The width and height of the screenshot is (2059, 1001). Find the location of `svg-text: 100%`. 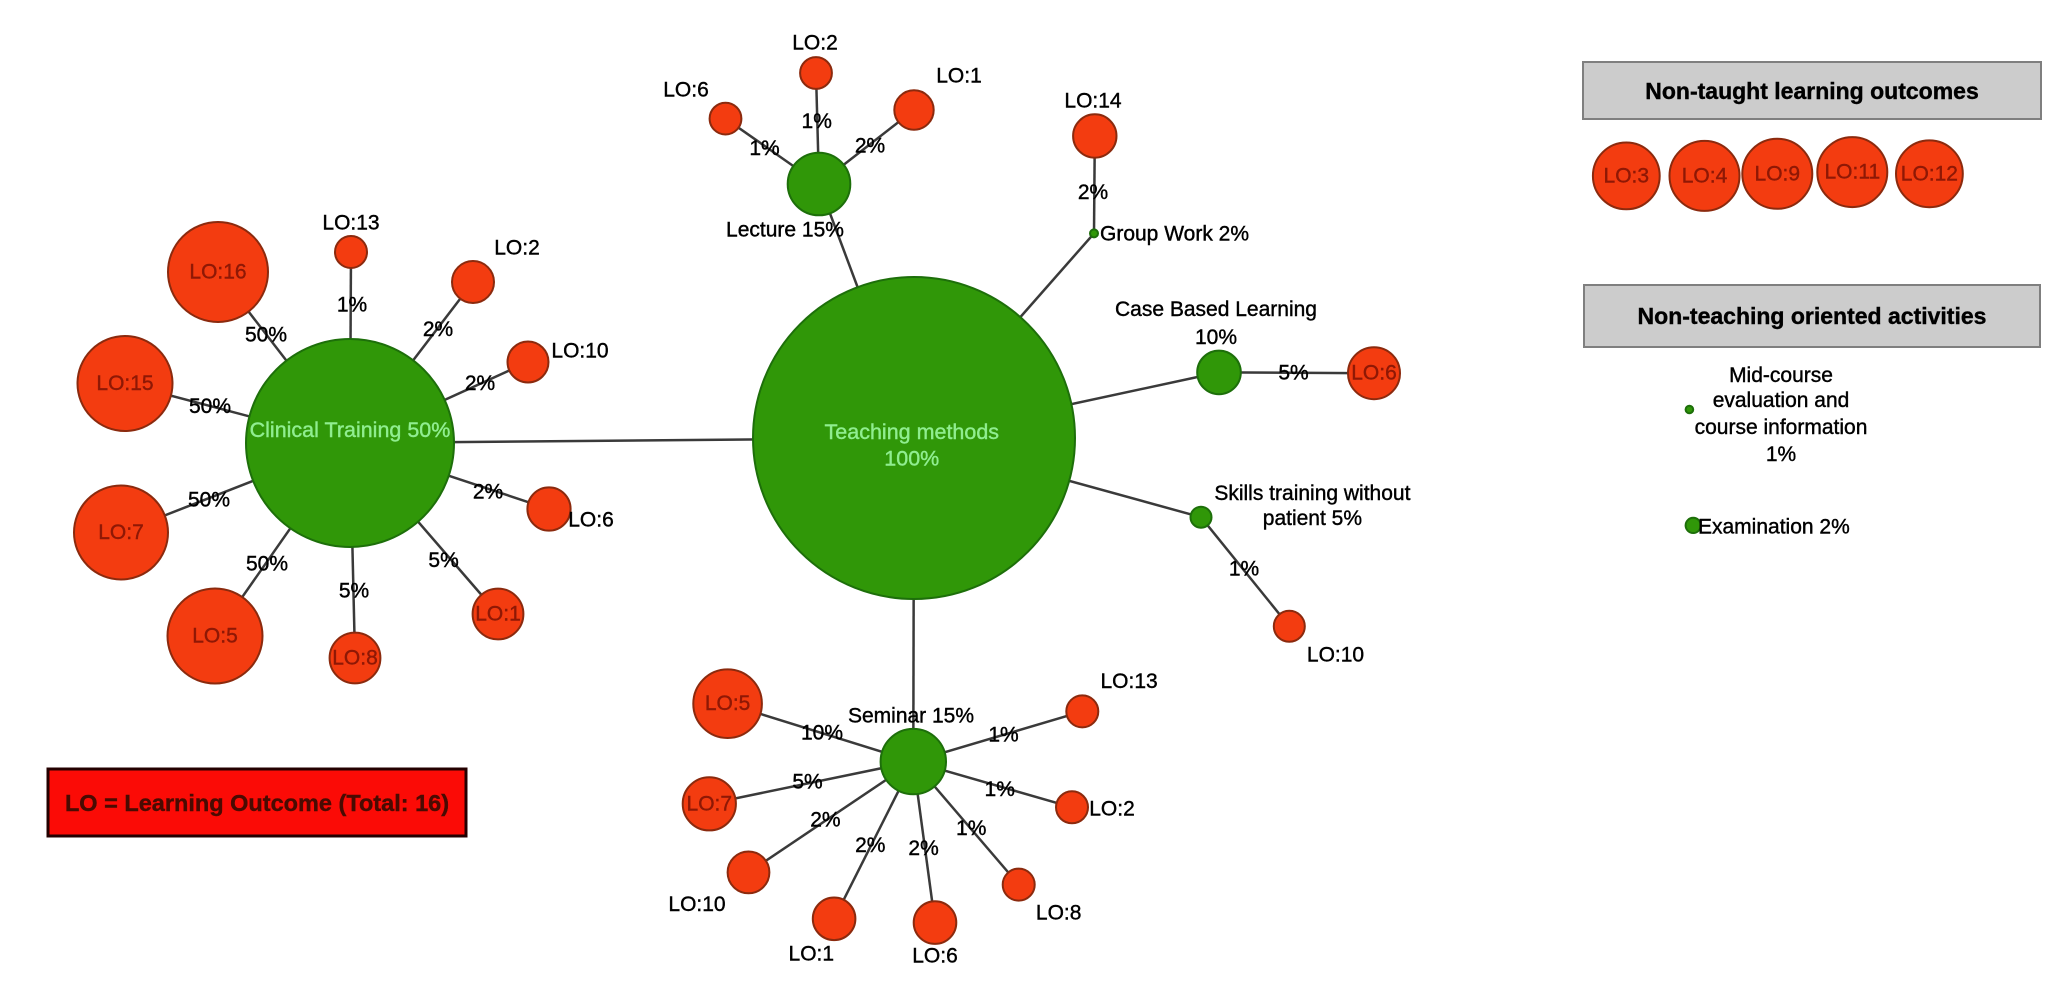

svg-text: 100% is located at coordinates (911, 458).